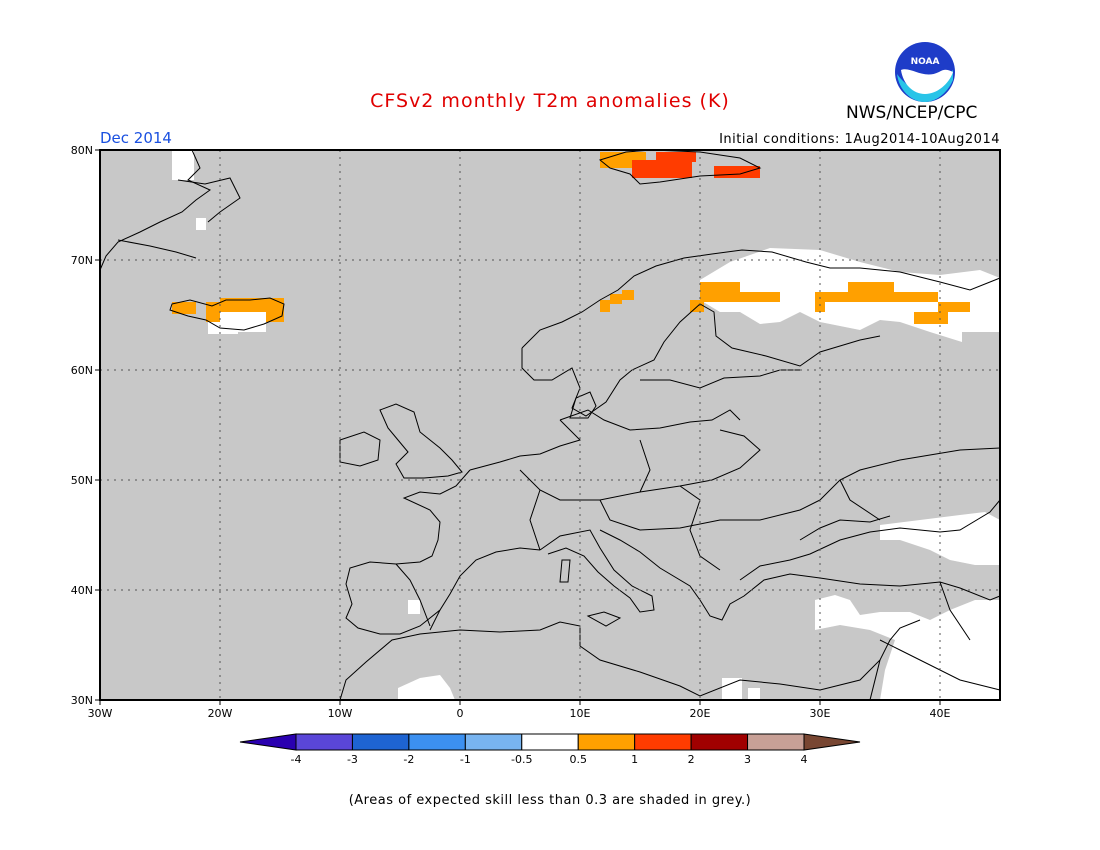 This screenshot has height=850, width=1100. Describe the element at coordinates (578, 759) in the screenshot. I see `colorbar-label: 0.5` at that location.